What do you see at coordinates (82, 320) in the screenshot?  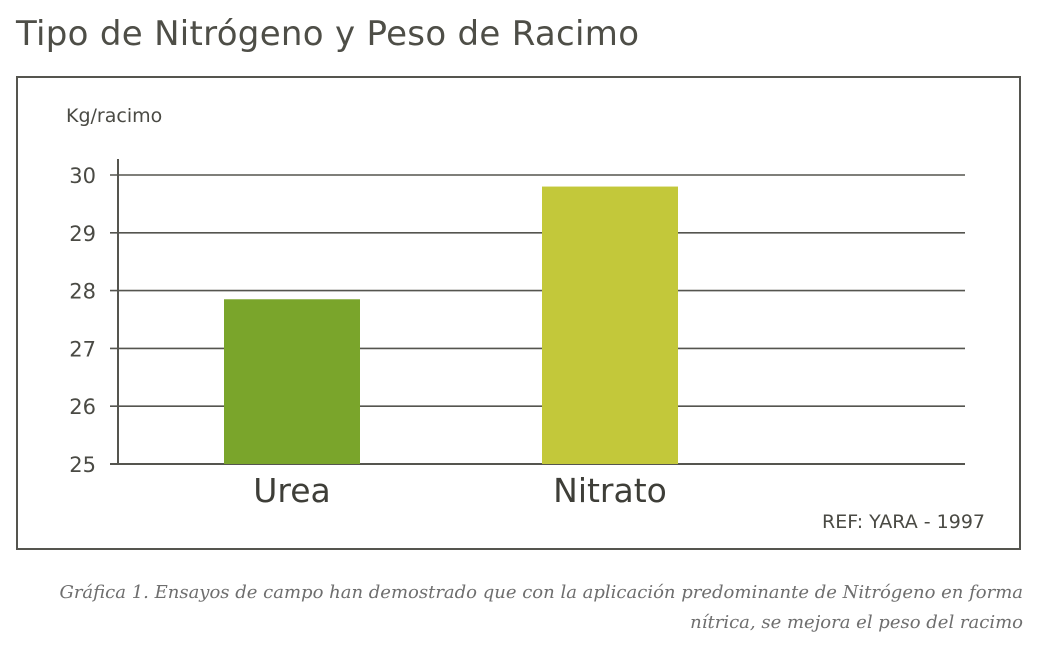 I see `y-tick-labels: 25 26 27 28 29 30` at bounding box center [82, 320].